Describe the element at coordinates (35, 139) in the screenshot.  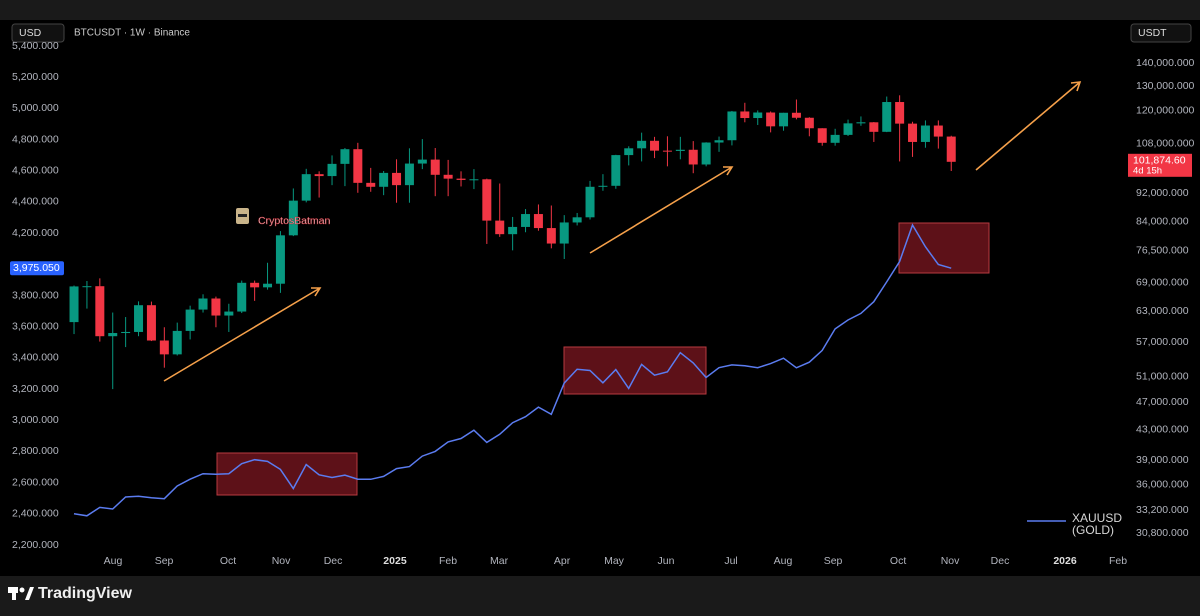
I see `y-tick-label: 4,800.000` at that location.